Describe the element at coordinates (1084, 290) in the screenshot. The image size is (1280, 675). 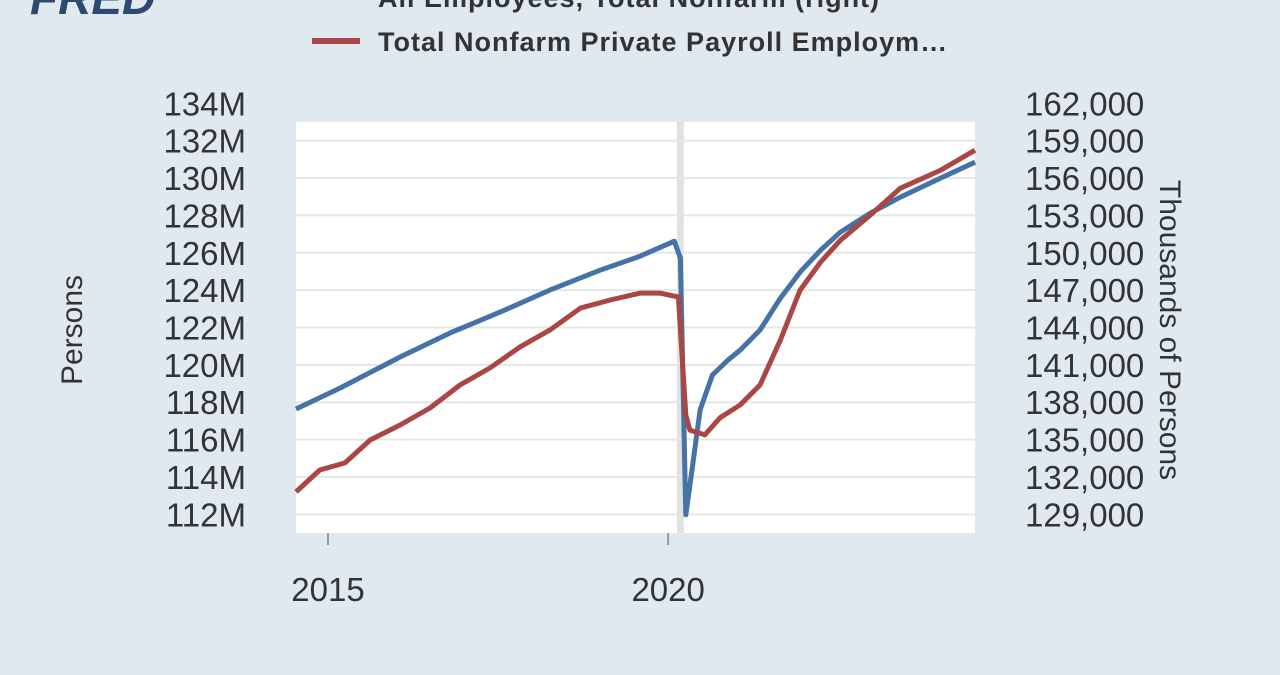
I see `y2-tick-label: 147,000` at that location.